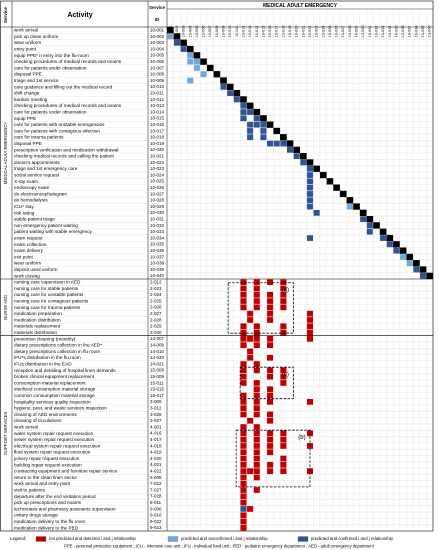  I want to click on row-id: 10-020, so click(157, 149).